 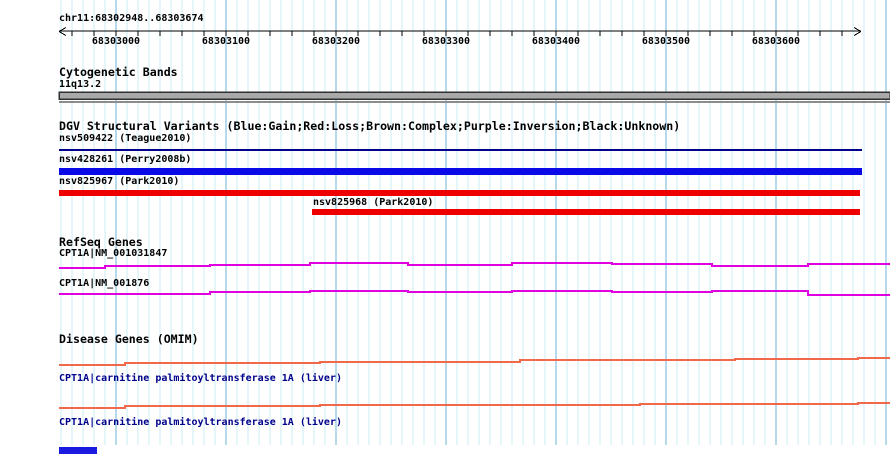 I want to click on variant-label: nsv825968 (Park2010), so click(x=373, y=202).